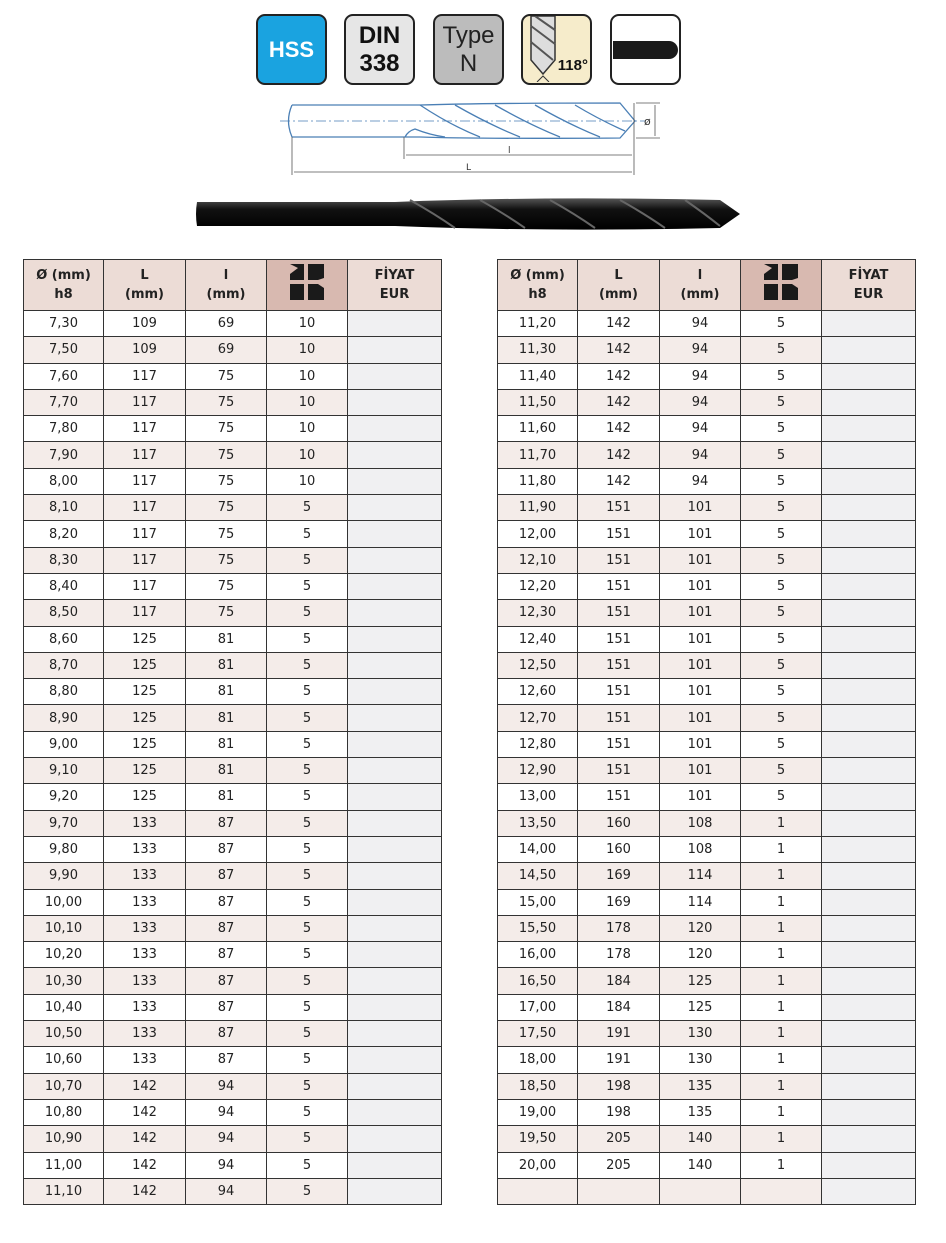 This screenshot has height=1243, width=946. I want to click on table-row: 8,30 117 75 5, so click(232, 560).